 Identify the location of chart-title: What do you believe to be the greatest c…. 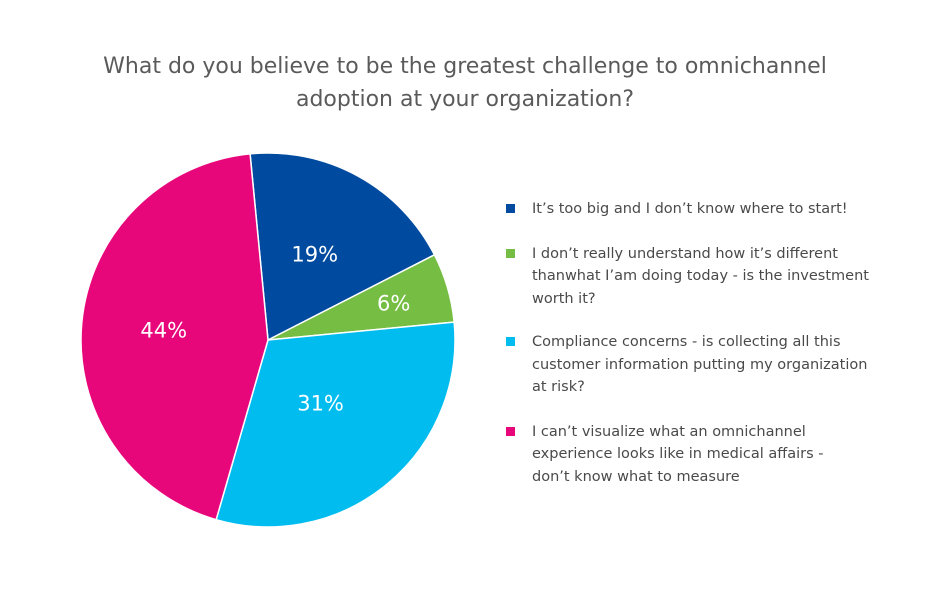
(465, 83).